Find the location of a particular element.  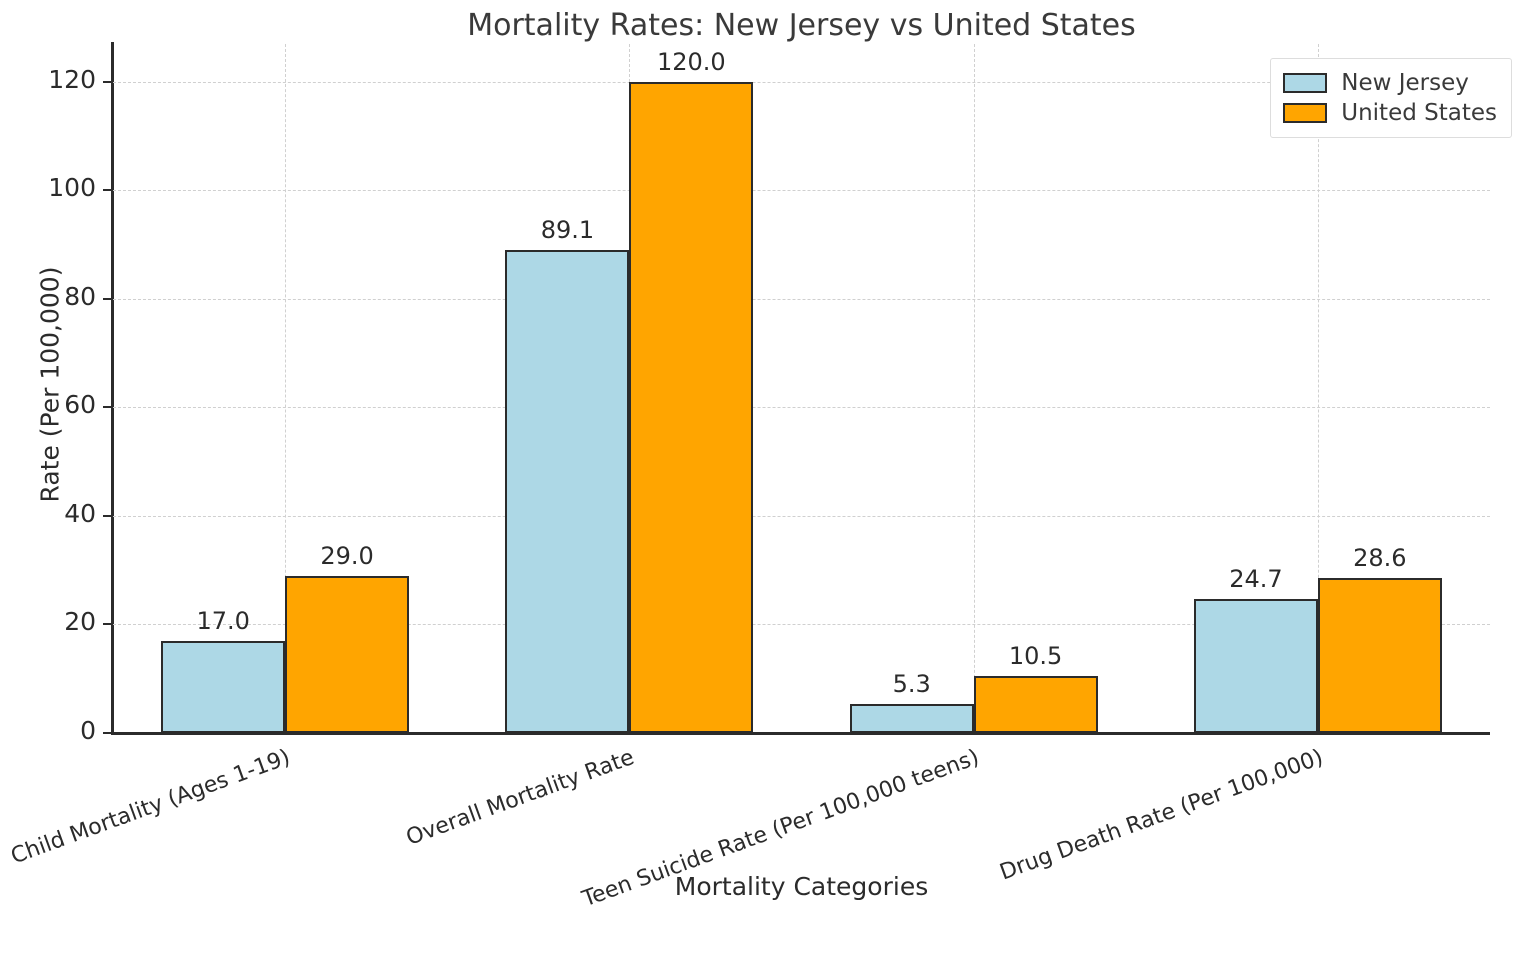

bar-value-label: 89.1 is located at coordinates (567, 229).